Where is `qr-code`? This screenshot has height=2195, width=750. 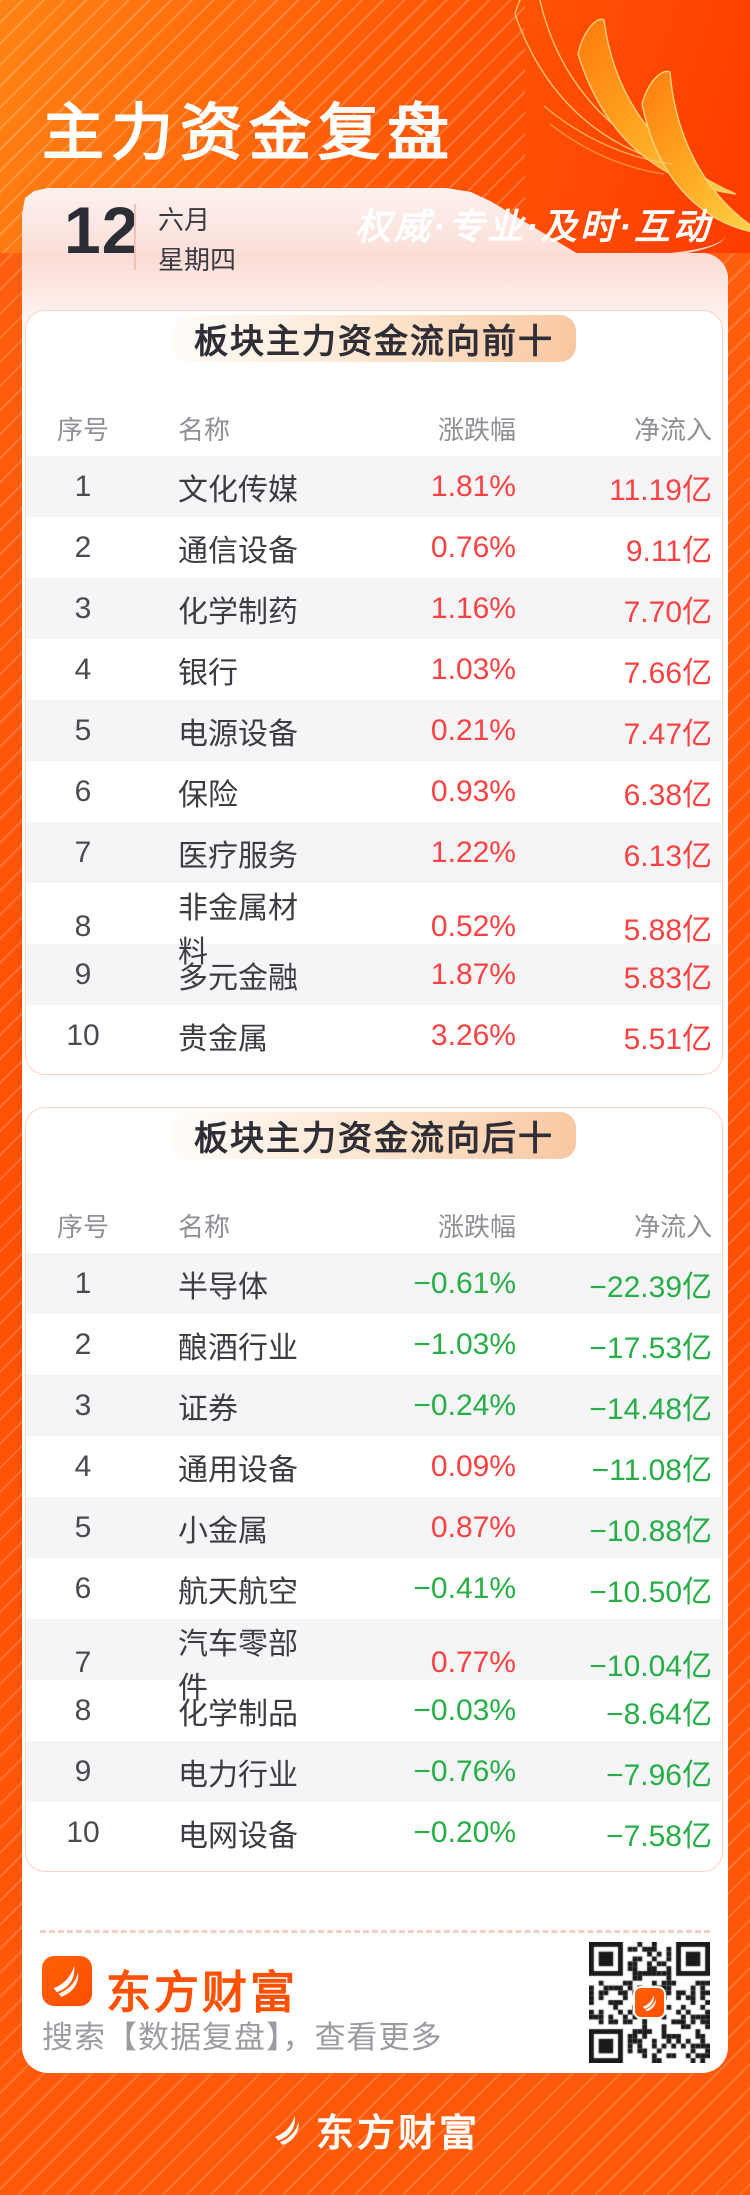
qr-code is located at coordinates (649, 2002).